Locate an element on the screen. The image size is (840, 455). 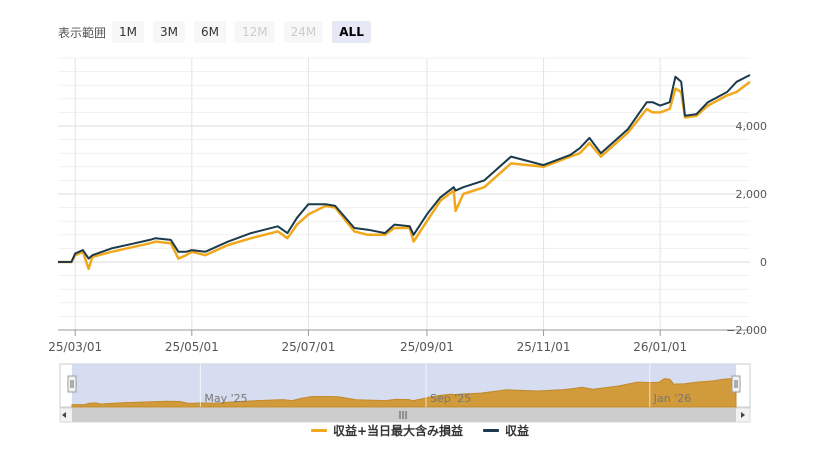
legend-item-profit-plus-drawdown: 収益+当日最大含み損益 is located at coordinates (387, 430).